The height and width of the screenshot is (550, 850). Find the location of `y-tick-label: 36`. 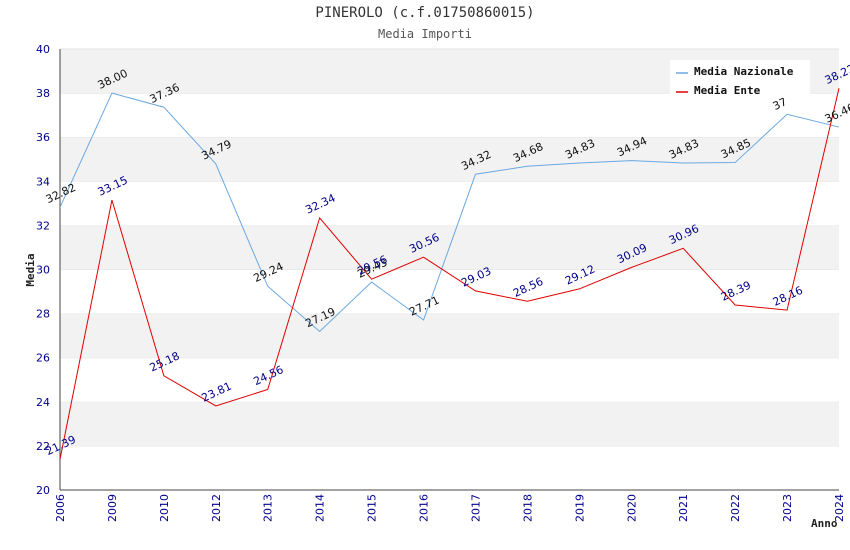

y-tick-label: 36 is located at coordinates (43, 137).